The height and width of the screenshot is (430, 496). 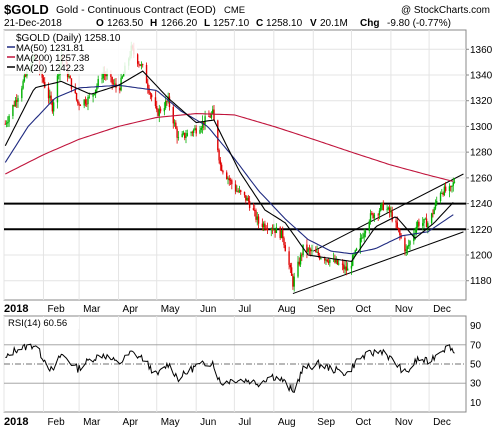 I want to click on rsi-reference-lines, so click(x=235, y=364).